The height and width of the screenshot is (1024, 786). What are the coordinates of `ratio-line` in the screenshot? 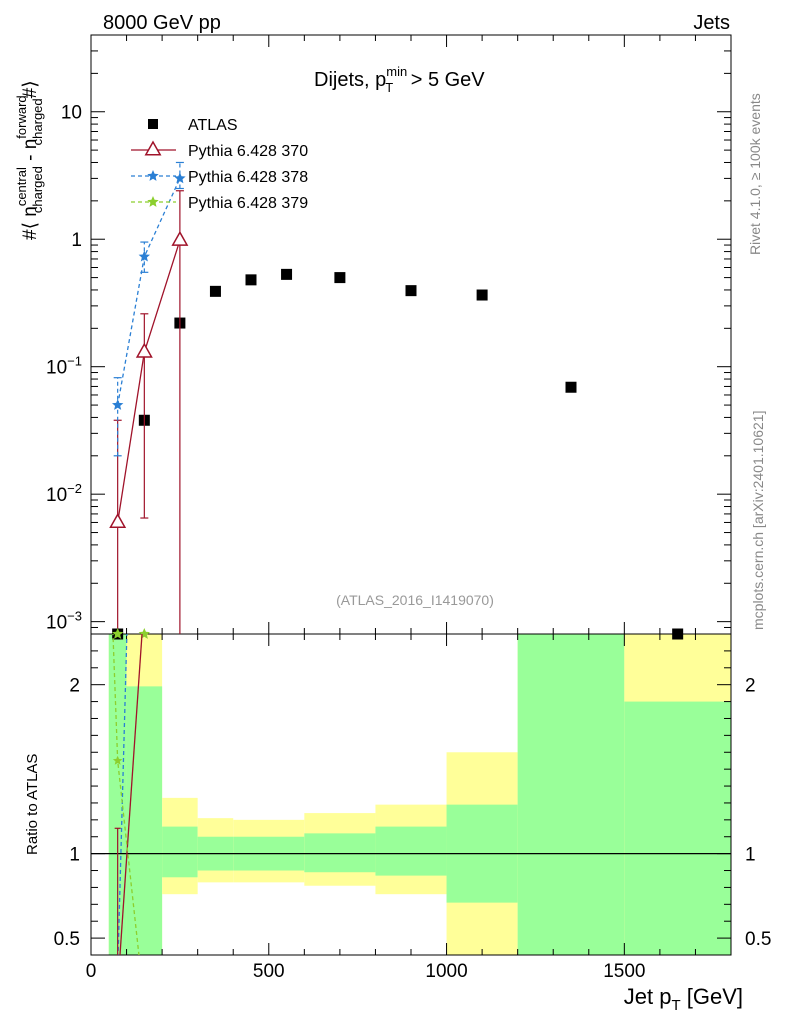 It's located at (131, 794).